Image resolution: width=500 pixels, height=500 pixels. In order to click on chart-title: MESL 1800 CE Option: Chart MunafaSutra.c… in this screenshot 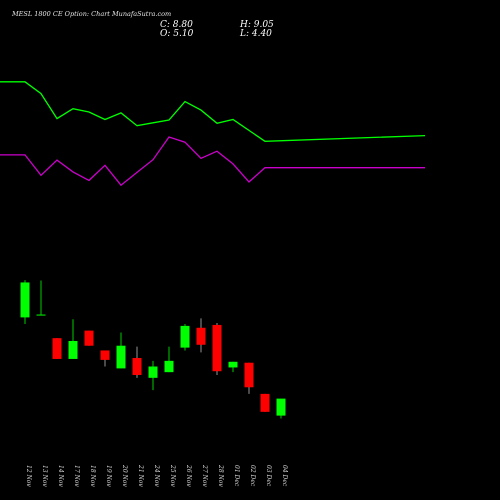, I will do `click(92, 14)`.